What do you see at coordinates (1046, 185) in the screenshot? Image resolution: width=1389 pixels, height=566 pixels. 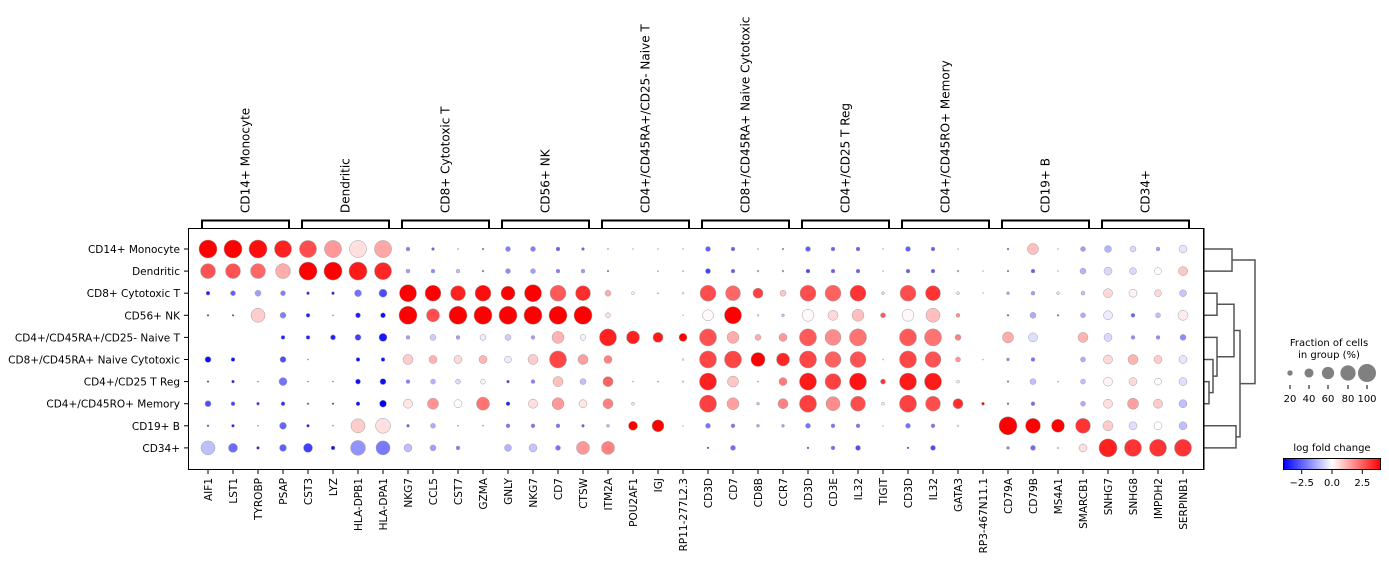 I see `gene-group-label: CD19+ B` at bounding box center [1046, 185].